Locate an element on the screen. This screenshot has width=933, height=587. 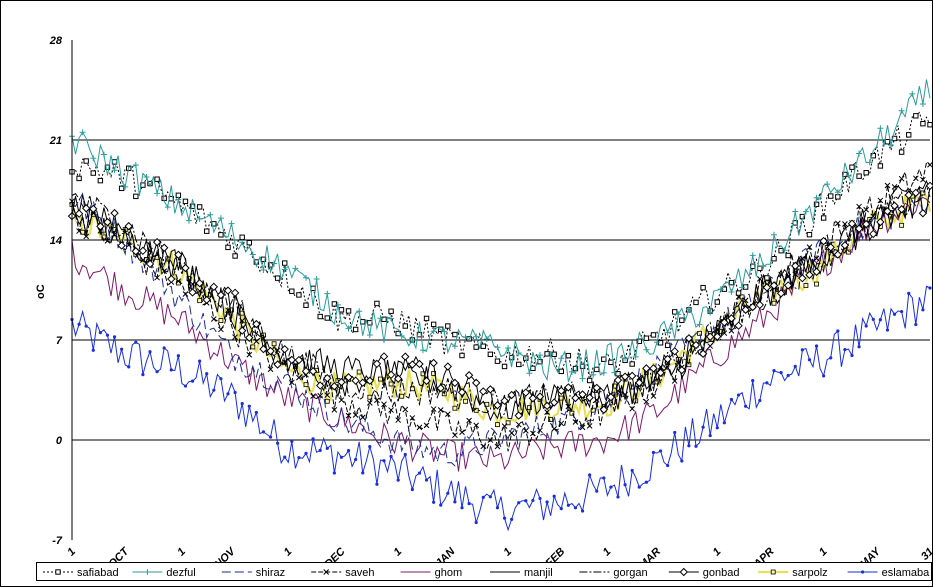
legend-item: manjil is located at coordinates (521, 573).